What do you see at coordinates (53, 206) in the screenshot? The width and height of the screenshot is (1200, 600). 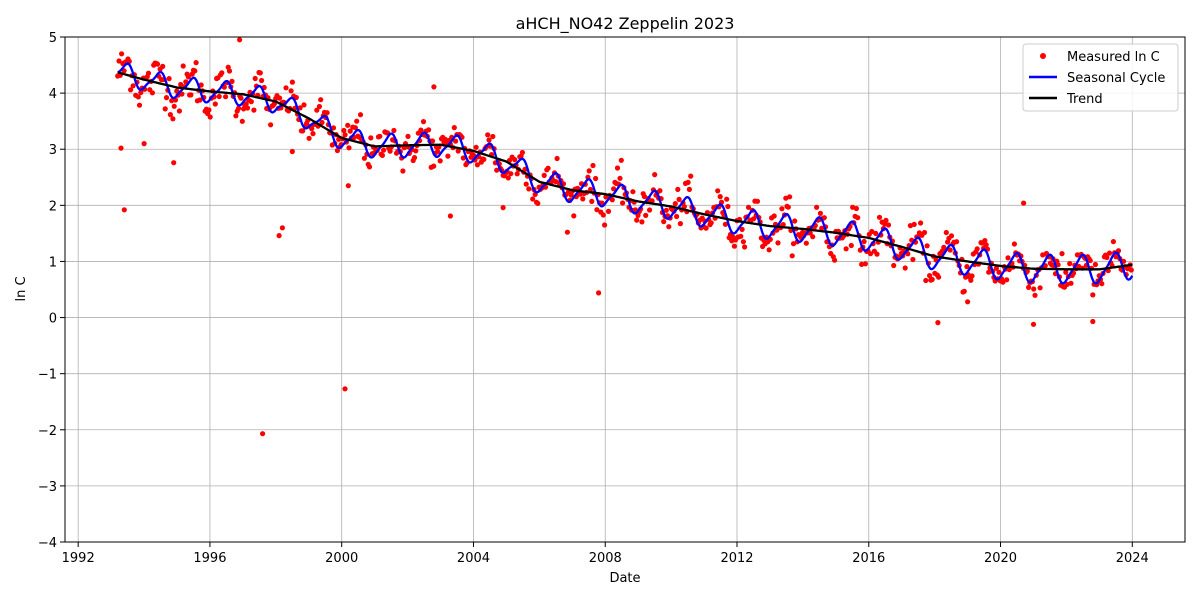 I see `y-tick-label: 2` at bounding box center [53, 206].